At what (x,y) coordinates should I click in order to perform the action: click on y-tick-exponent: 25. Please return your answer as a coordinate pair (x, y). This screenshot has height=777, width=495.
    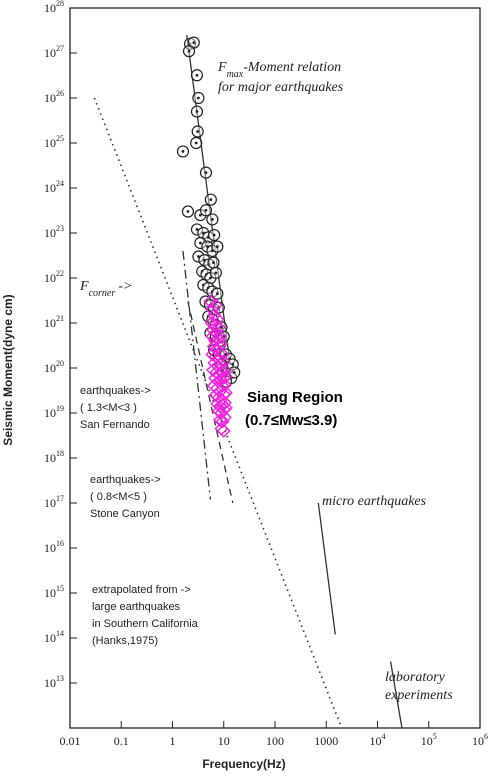
    Looking at the image, I should click on (60, 138).